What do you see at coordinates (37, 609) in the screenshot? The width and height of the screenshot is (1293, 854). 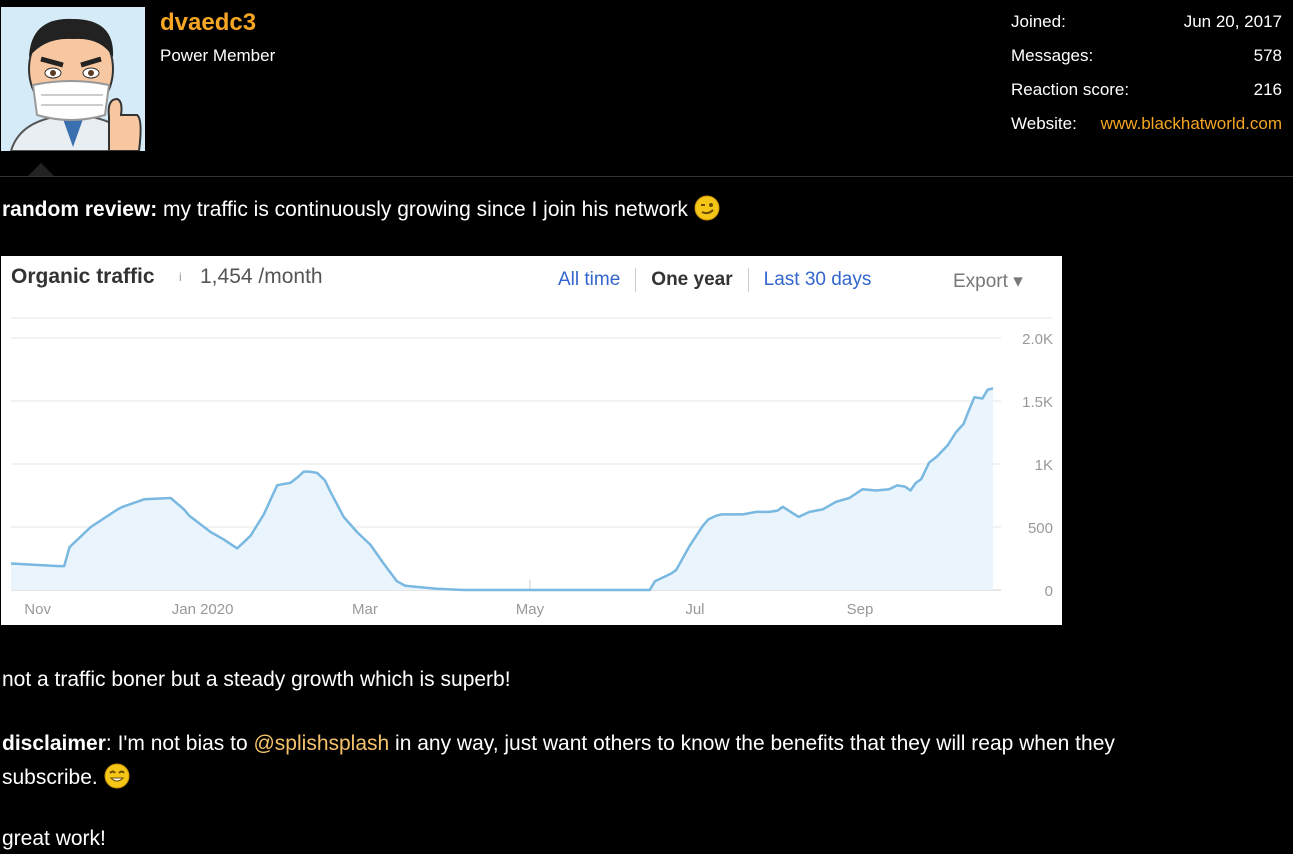 I see `x-tick-label: Nov` at bounding box center [37, 609].